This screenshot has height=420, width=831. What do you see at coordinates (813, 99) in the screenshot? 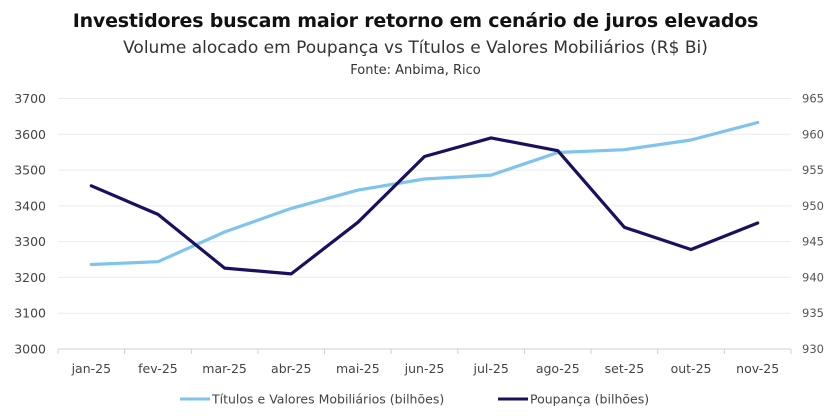
I see `right-tick-label: 965` at bounding box center [813, 99].